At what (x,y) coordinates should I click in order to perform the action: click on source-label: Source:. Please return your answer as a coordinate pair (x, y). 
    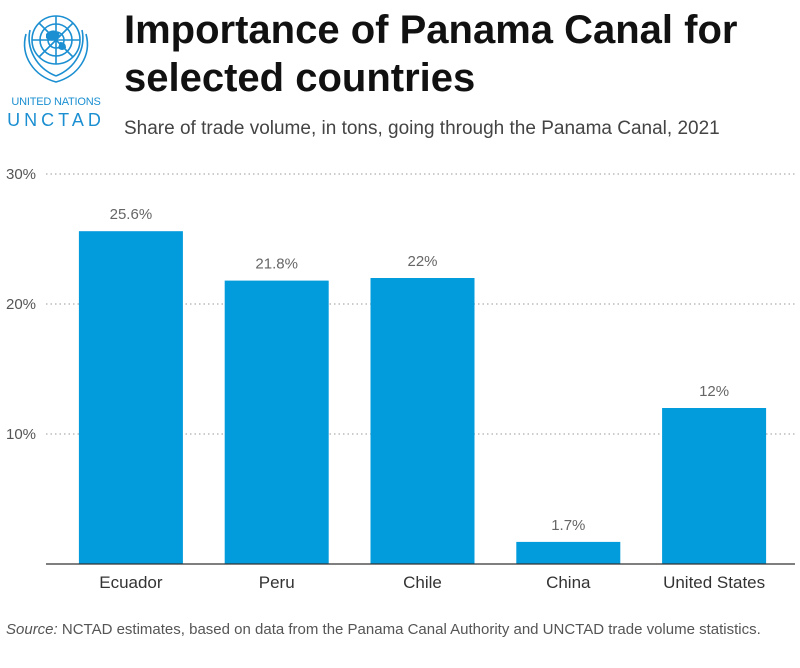
    Looking at the image, I should click on (32, 629).